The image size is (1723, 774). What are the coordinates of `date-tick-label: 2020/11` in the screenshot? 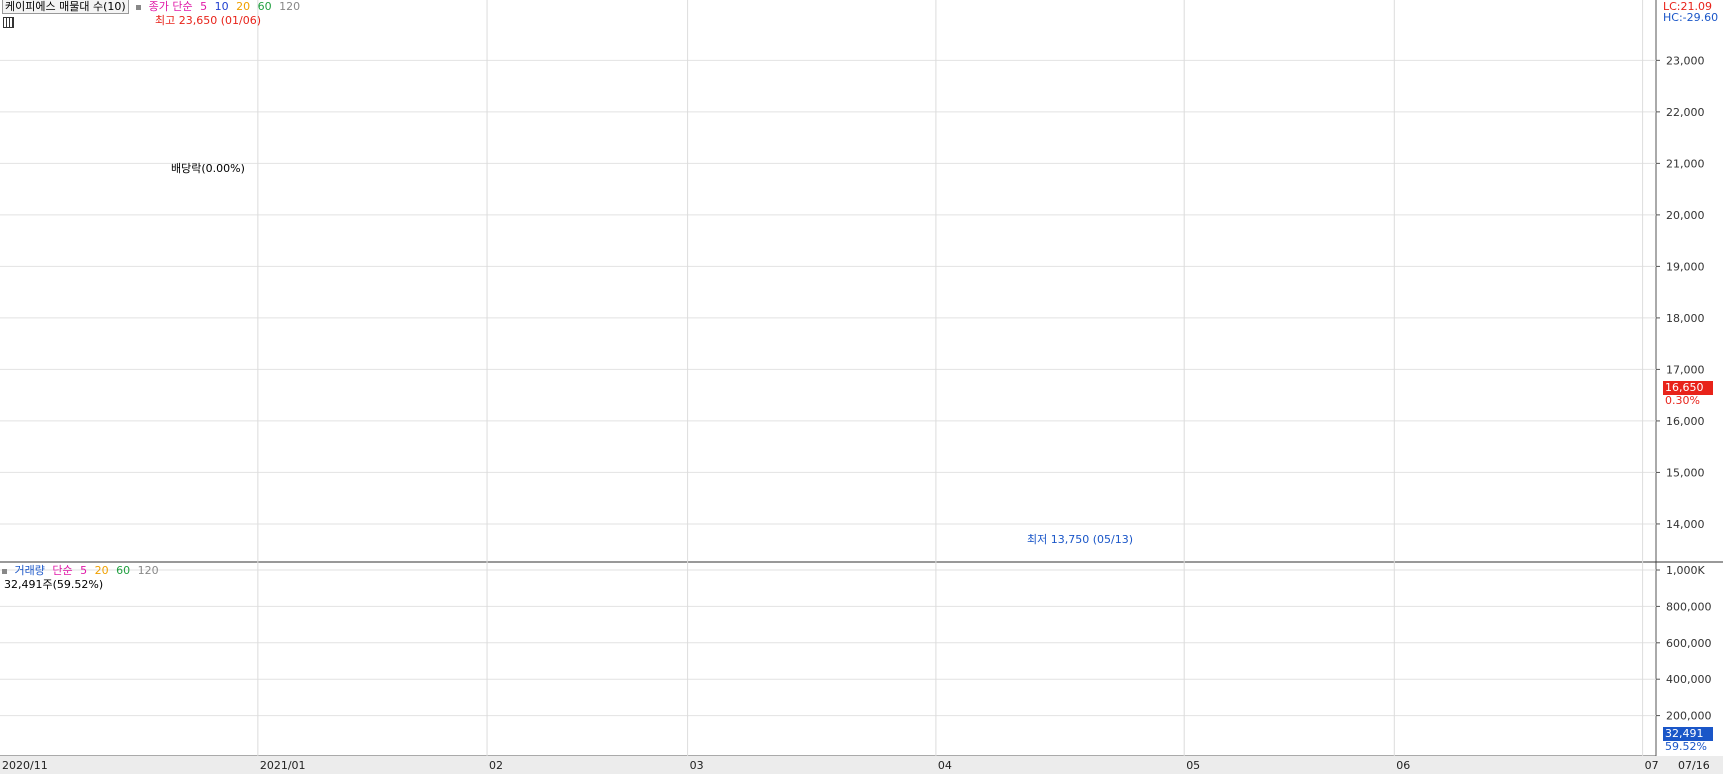 It's located at (25, 765).